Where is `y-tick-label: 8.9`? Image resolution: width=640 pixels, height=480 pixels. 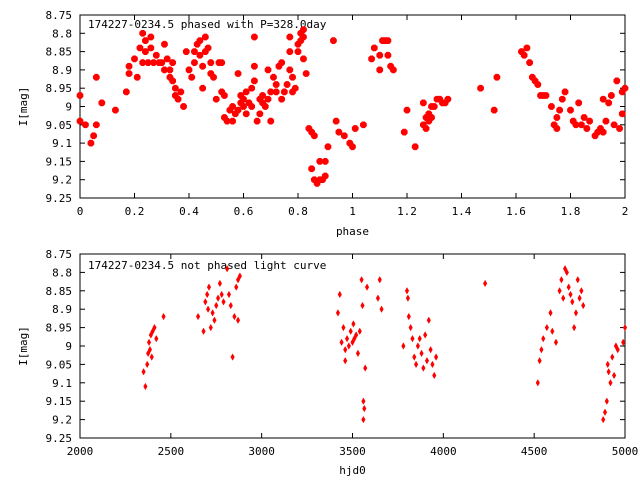
y-tick-label: 8.9 is located at coordinates (62, 309).